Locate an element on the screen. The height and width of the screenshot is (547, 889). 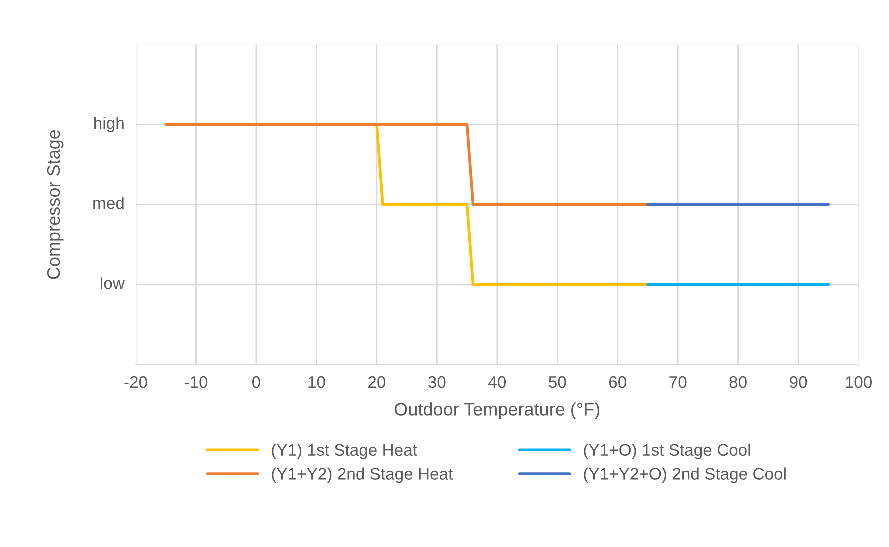
x-tick-label: 30 is located at coordinates (437, 382).